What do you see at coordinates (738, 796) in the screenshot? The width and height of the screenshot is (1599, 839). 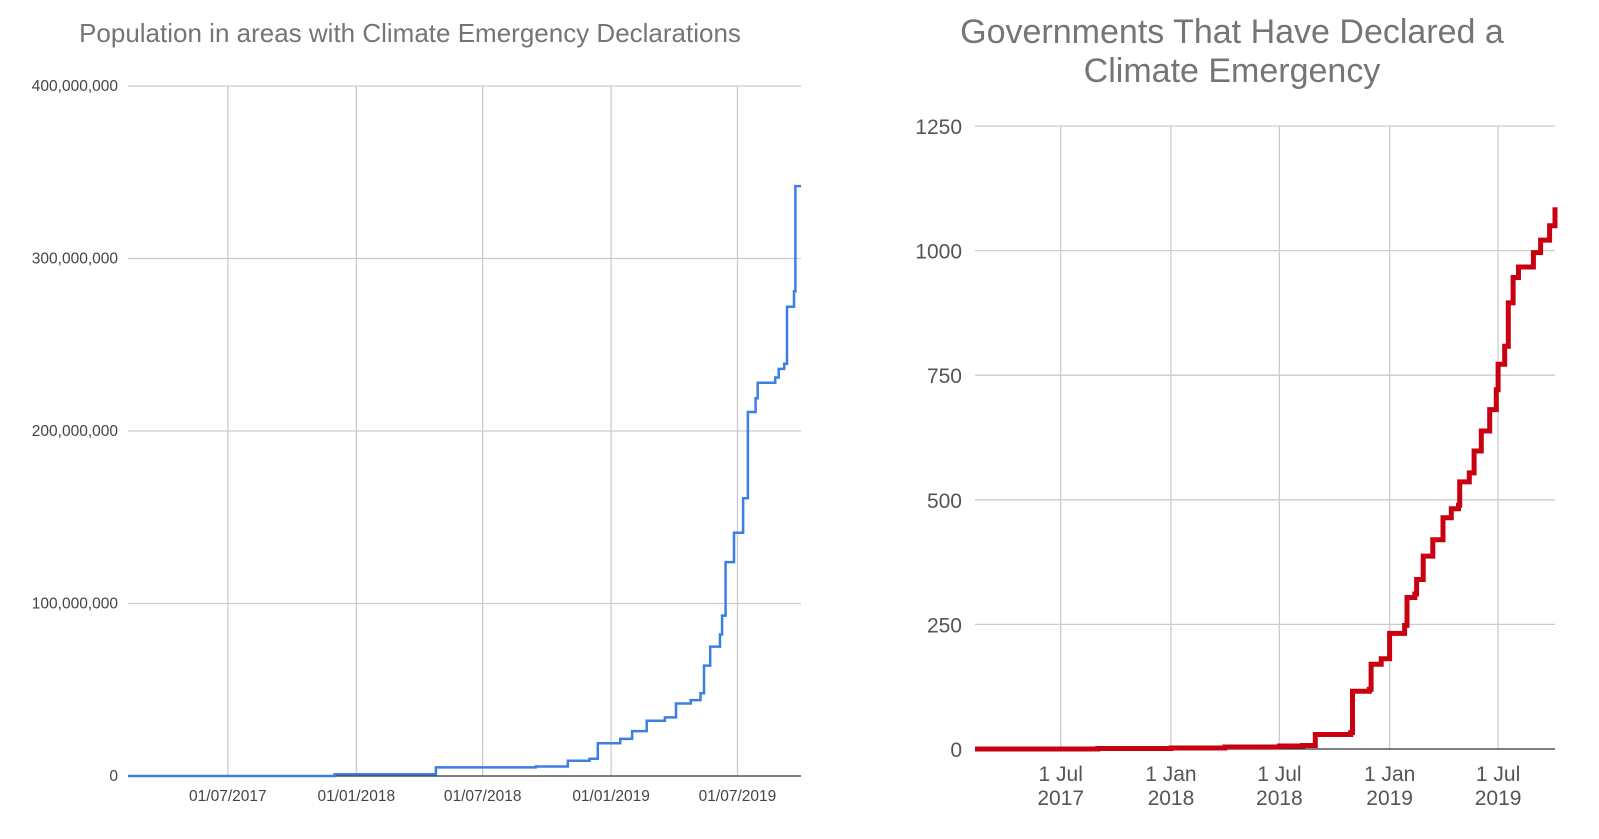 I see `x-tick-label: 01/07/2019` at bounding box center [738, 796].